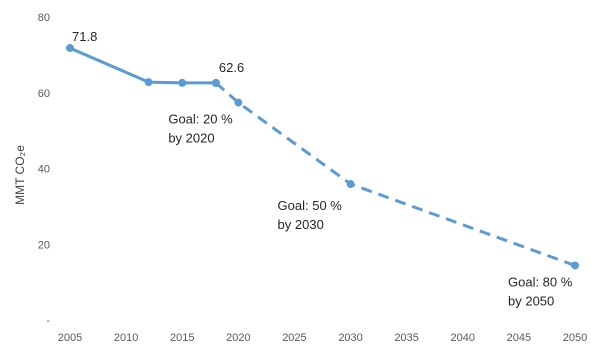  I want to click on y-axis-title-text: MMT CO₂e, so click(20, 175).